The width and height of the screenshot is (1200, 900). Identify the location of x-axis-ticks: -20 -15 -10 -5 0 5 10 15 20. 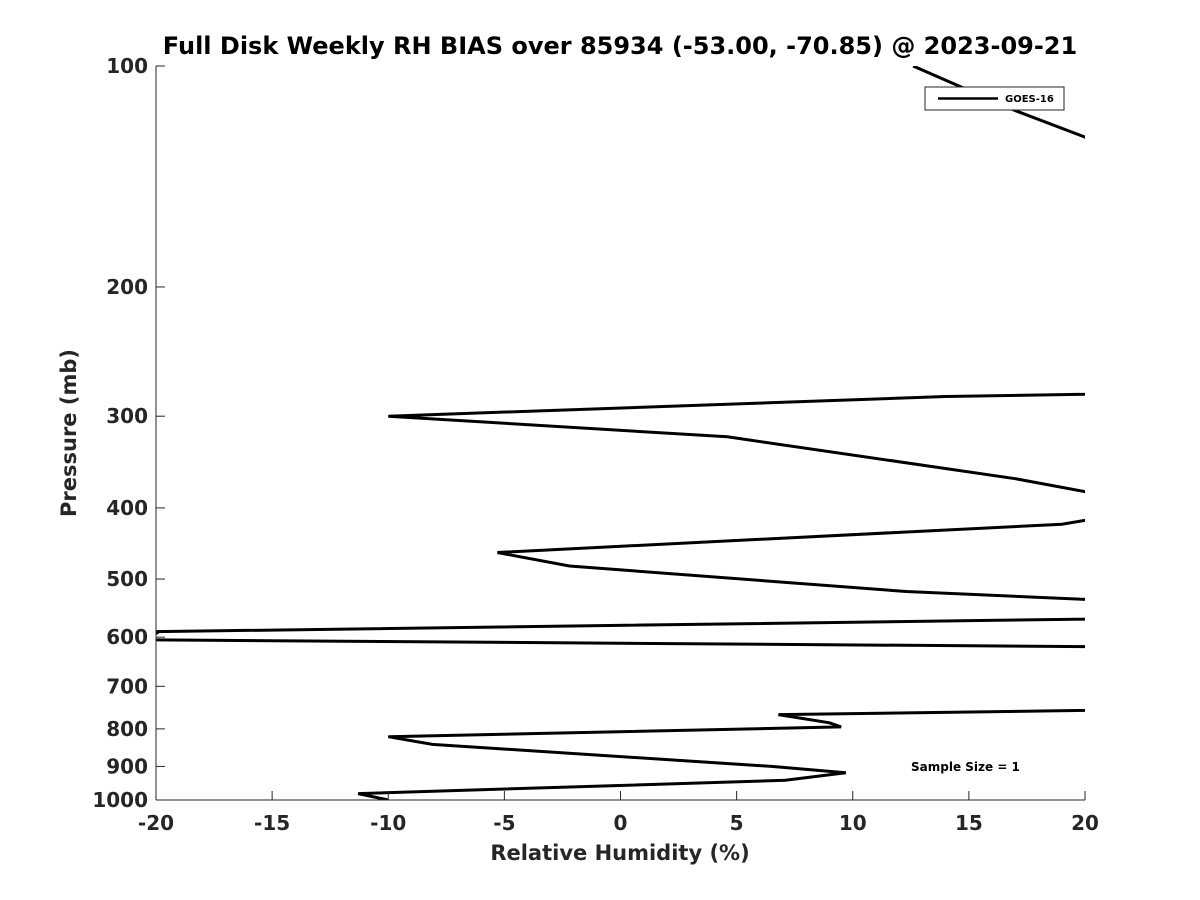
(618, 813).